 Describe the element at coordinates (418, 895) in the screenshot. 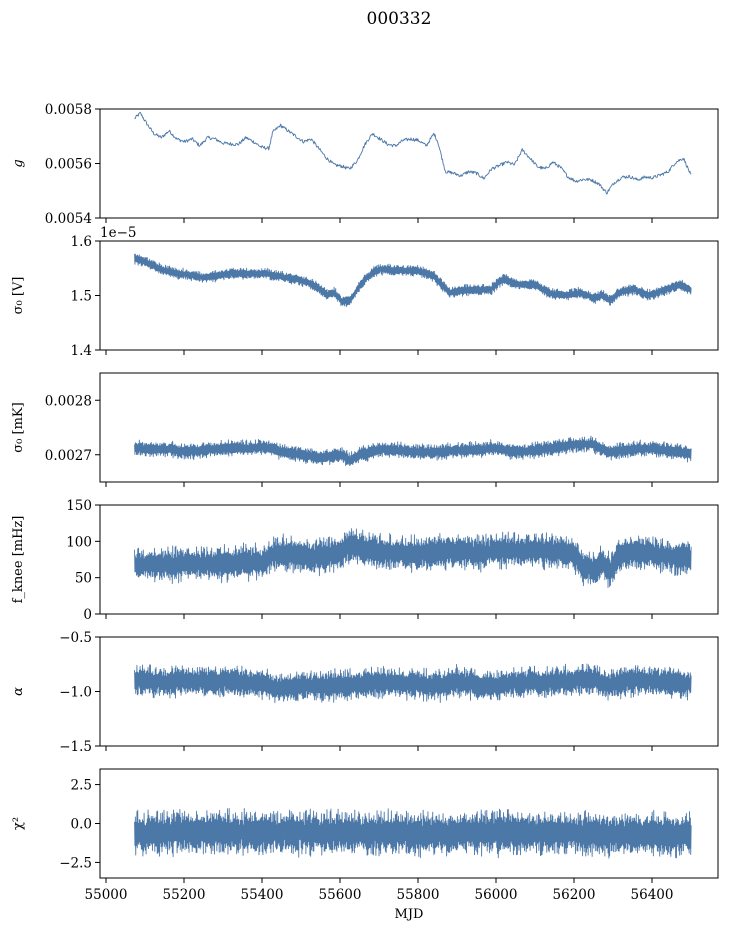

I see `x-tick-label: 55800` at that location.